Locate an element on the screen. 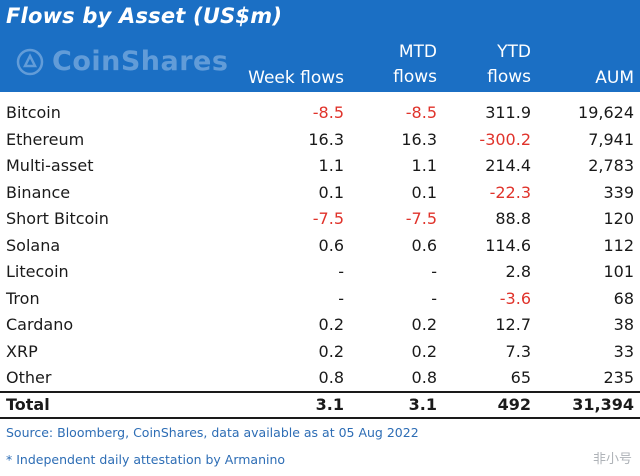  cell-aum: 7,941 is located at coordinates (611, 139).